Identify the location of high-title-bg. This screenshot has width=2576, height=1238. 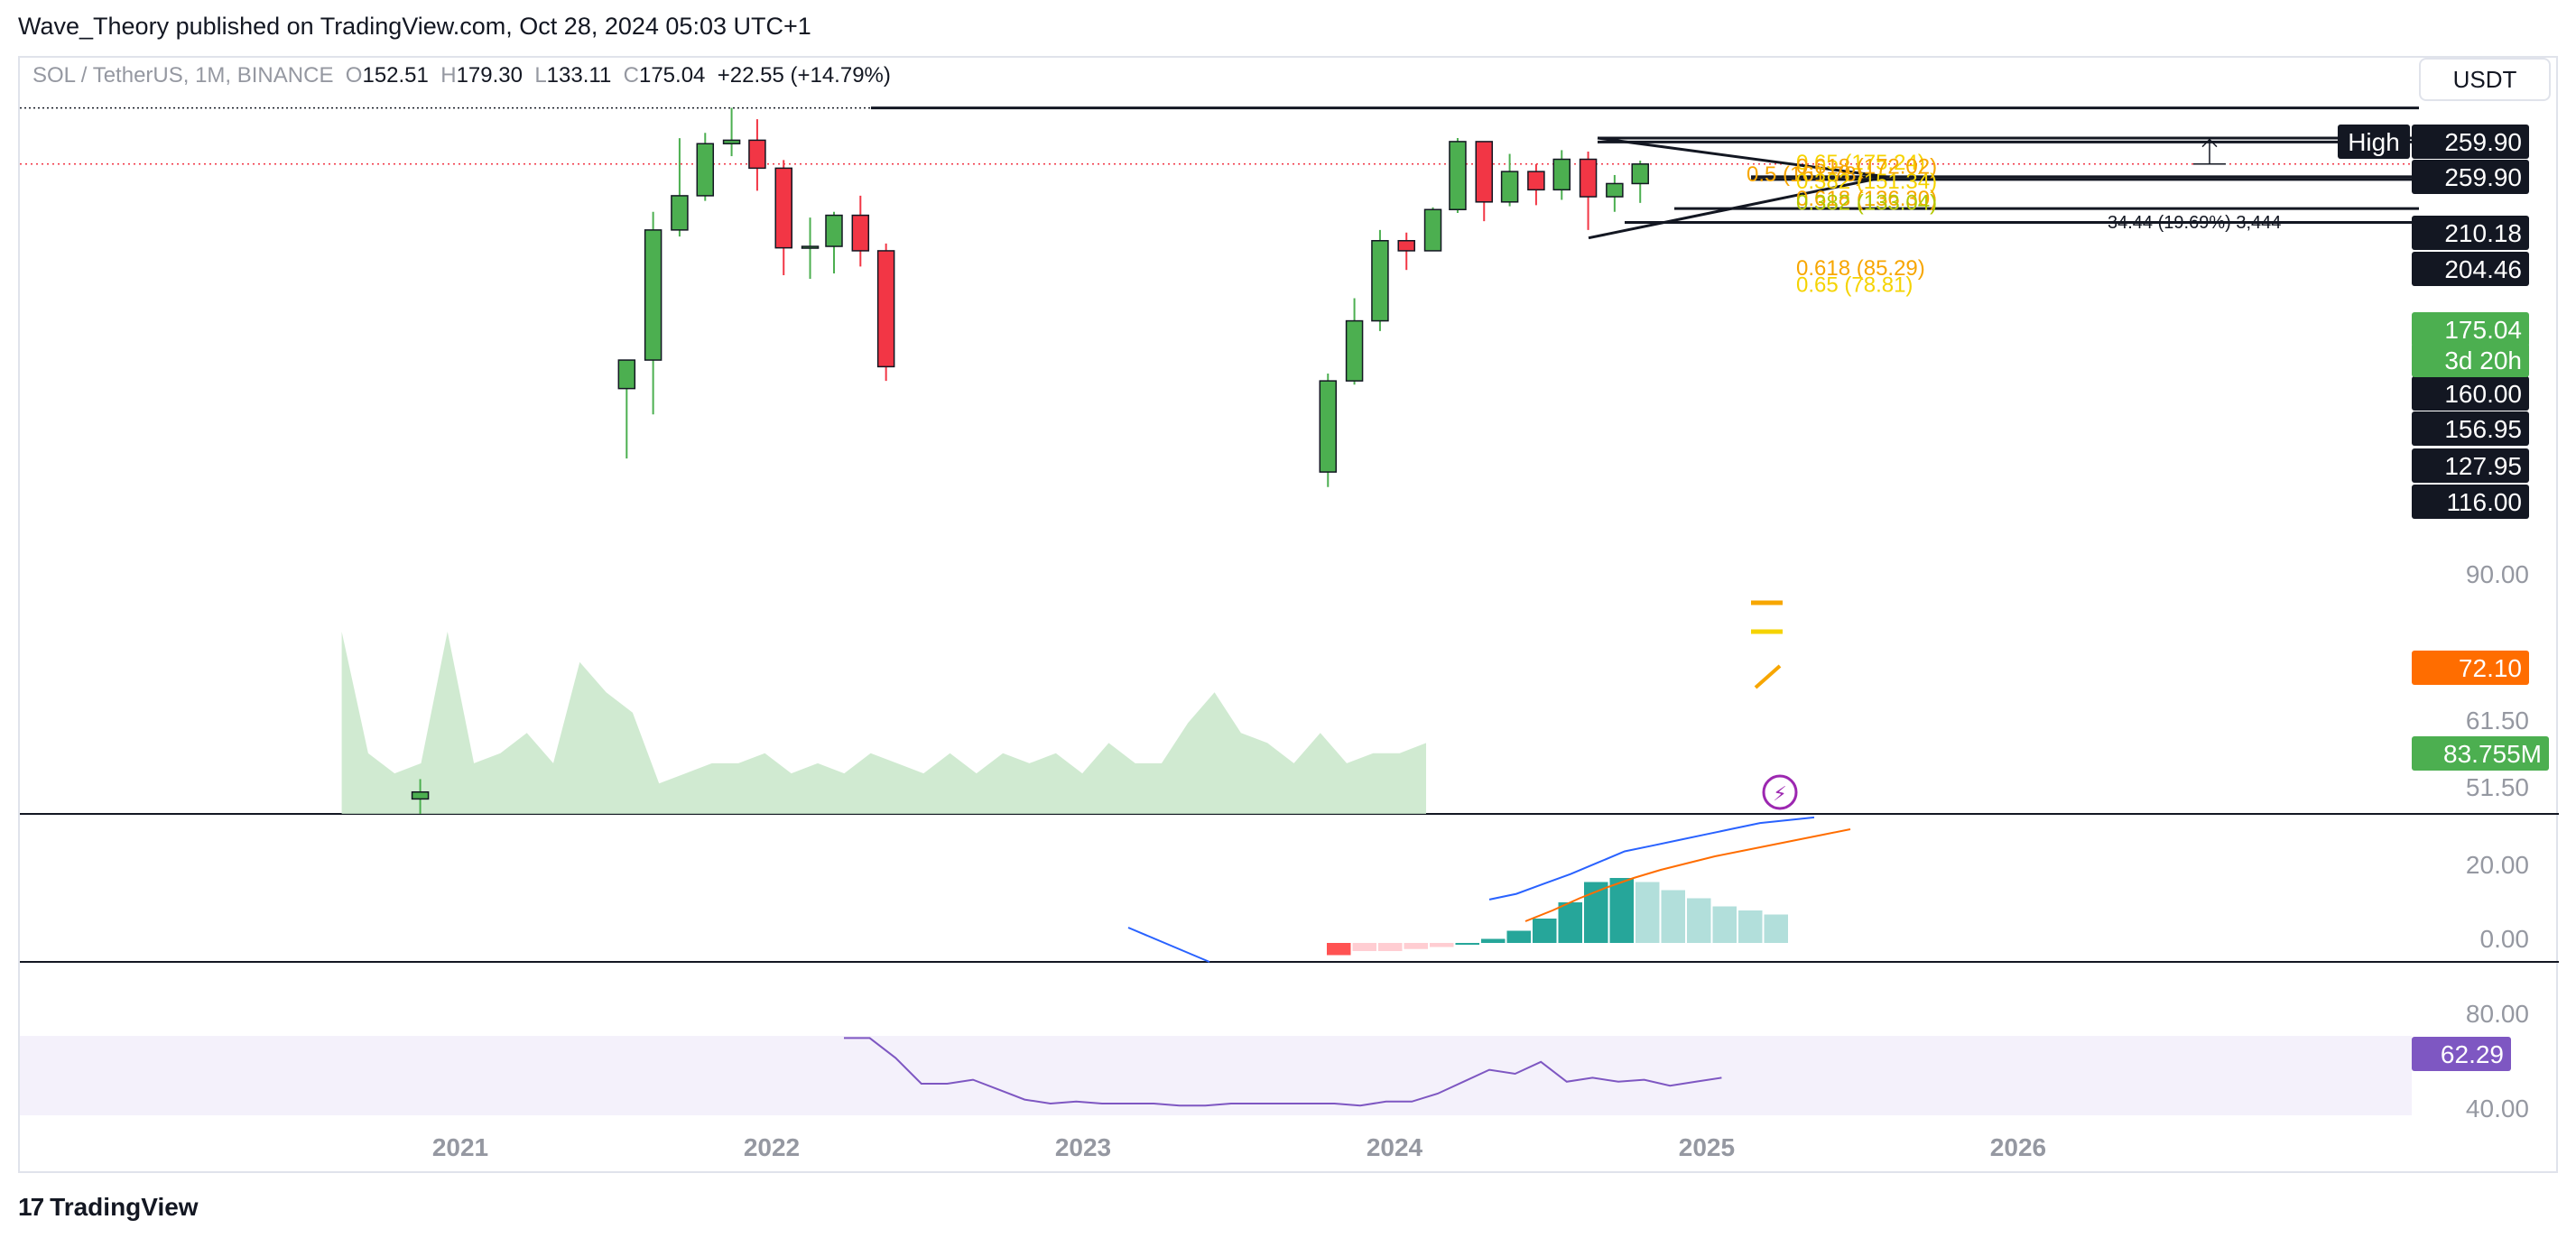
(2374, 142).